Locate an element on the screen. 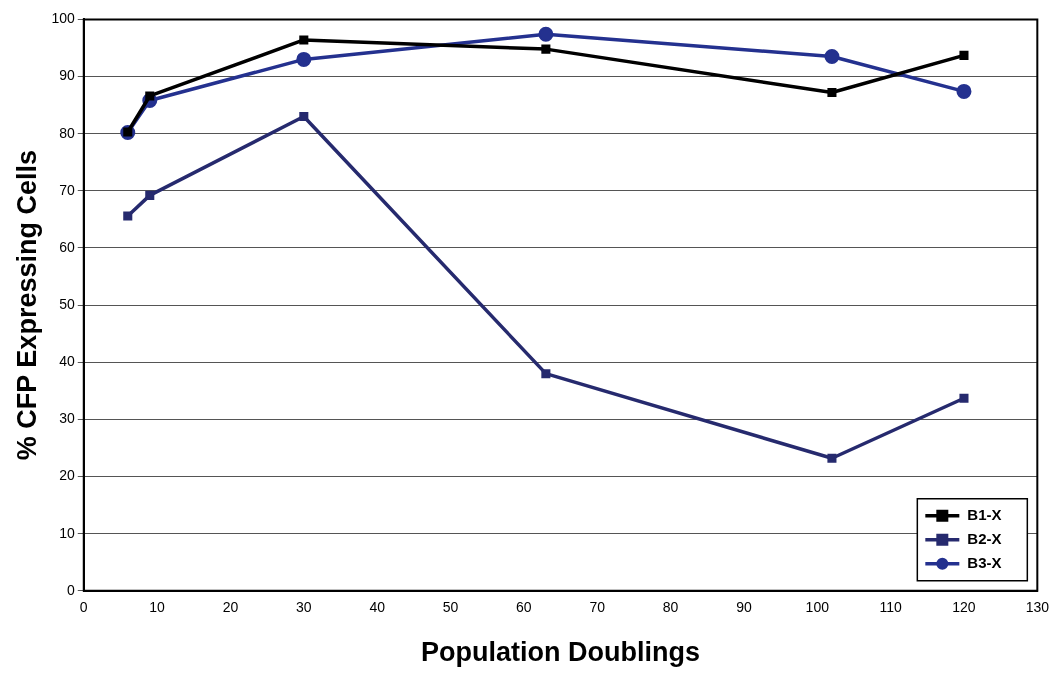  x-tick-label: 30 is located at coordinates (304, 607).